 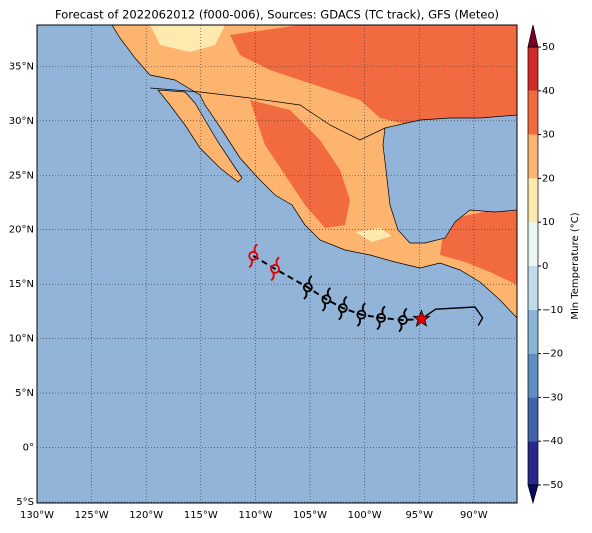 What do you see at coordinates (365, 515) in the screenshot?
I see `x-tick-label: 100°W` at bounding box center [365, 515].